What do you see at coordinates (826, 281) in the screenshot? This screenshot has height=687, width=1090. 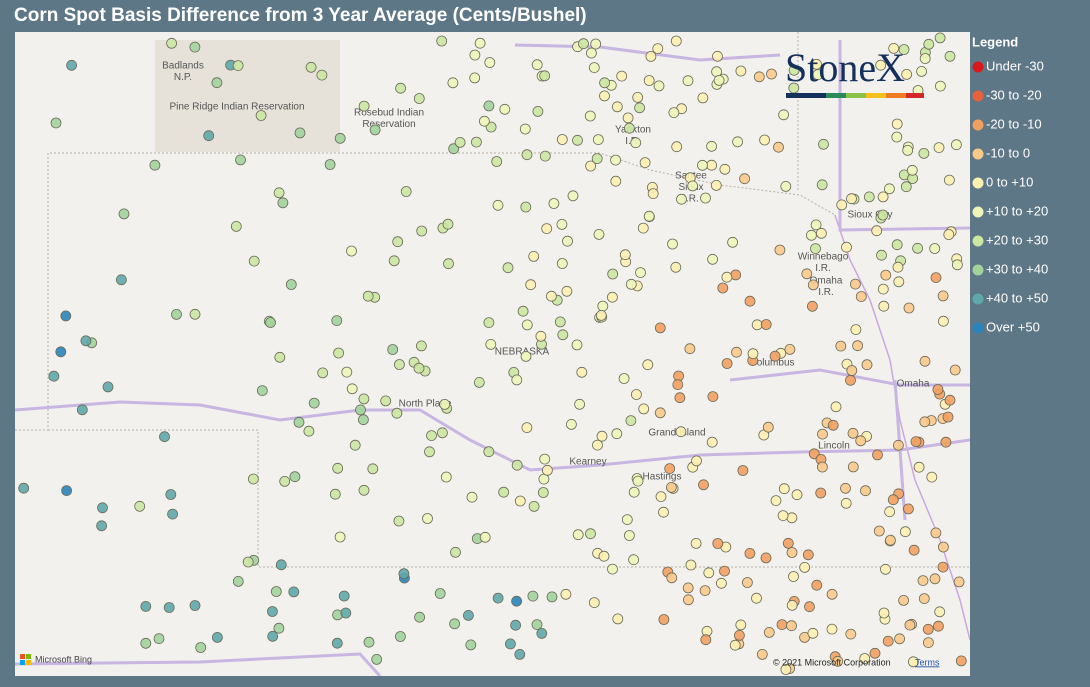 I see `place-label: Omaha` at bounding box center [826, 281].